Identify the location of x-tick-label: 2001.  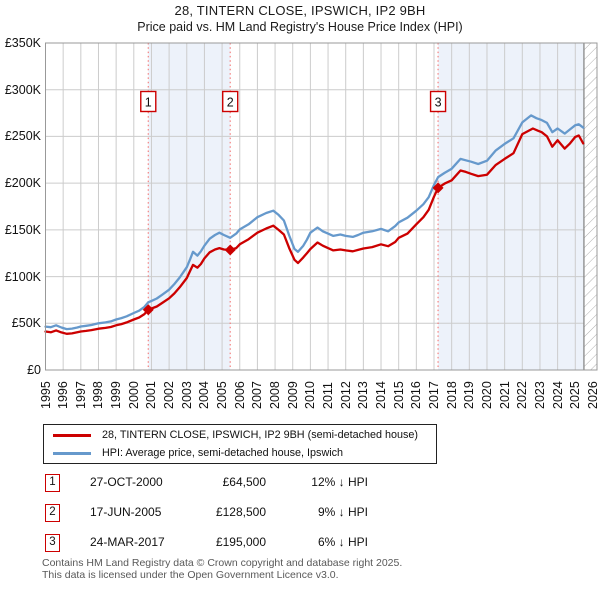
(151, 395).